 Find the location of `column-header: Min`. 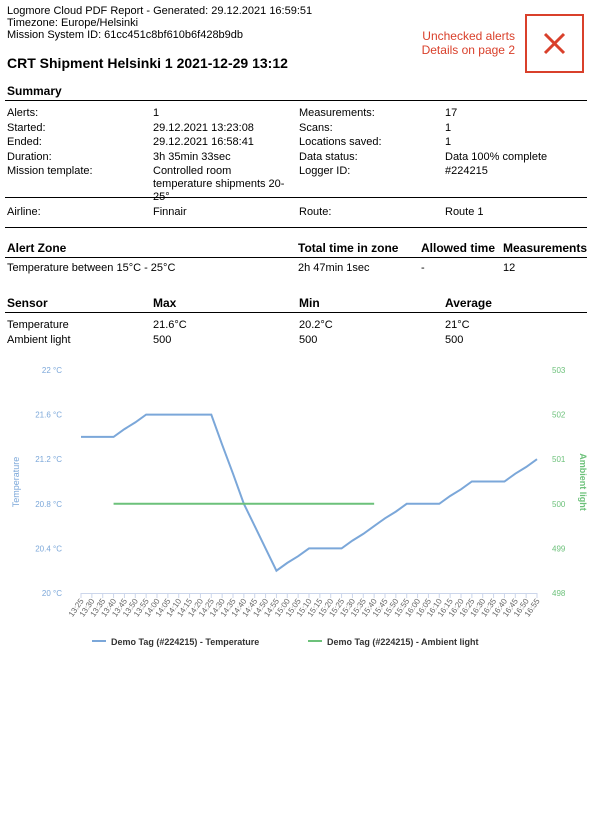

column-header: Min is located at coordinates (309, 303).